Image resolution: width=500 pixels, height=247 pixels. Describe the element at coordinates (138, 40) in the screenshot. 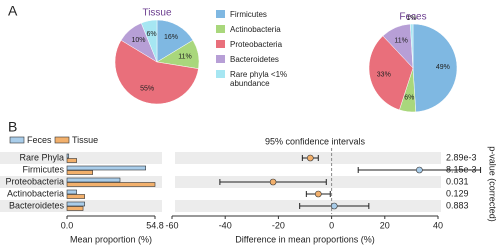

I see `pie-value-label: 10%` at that location.